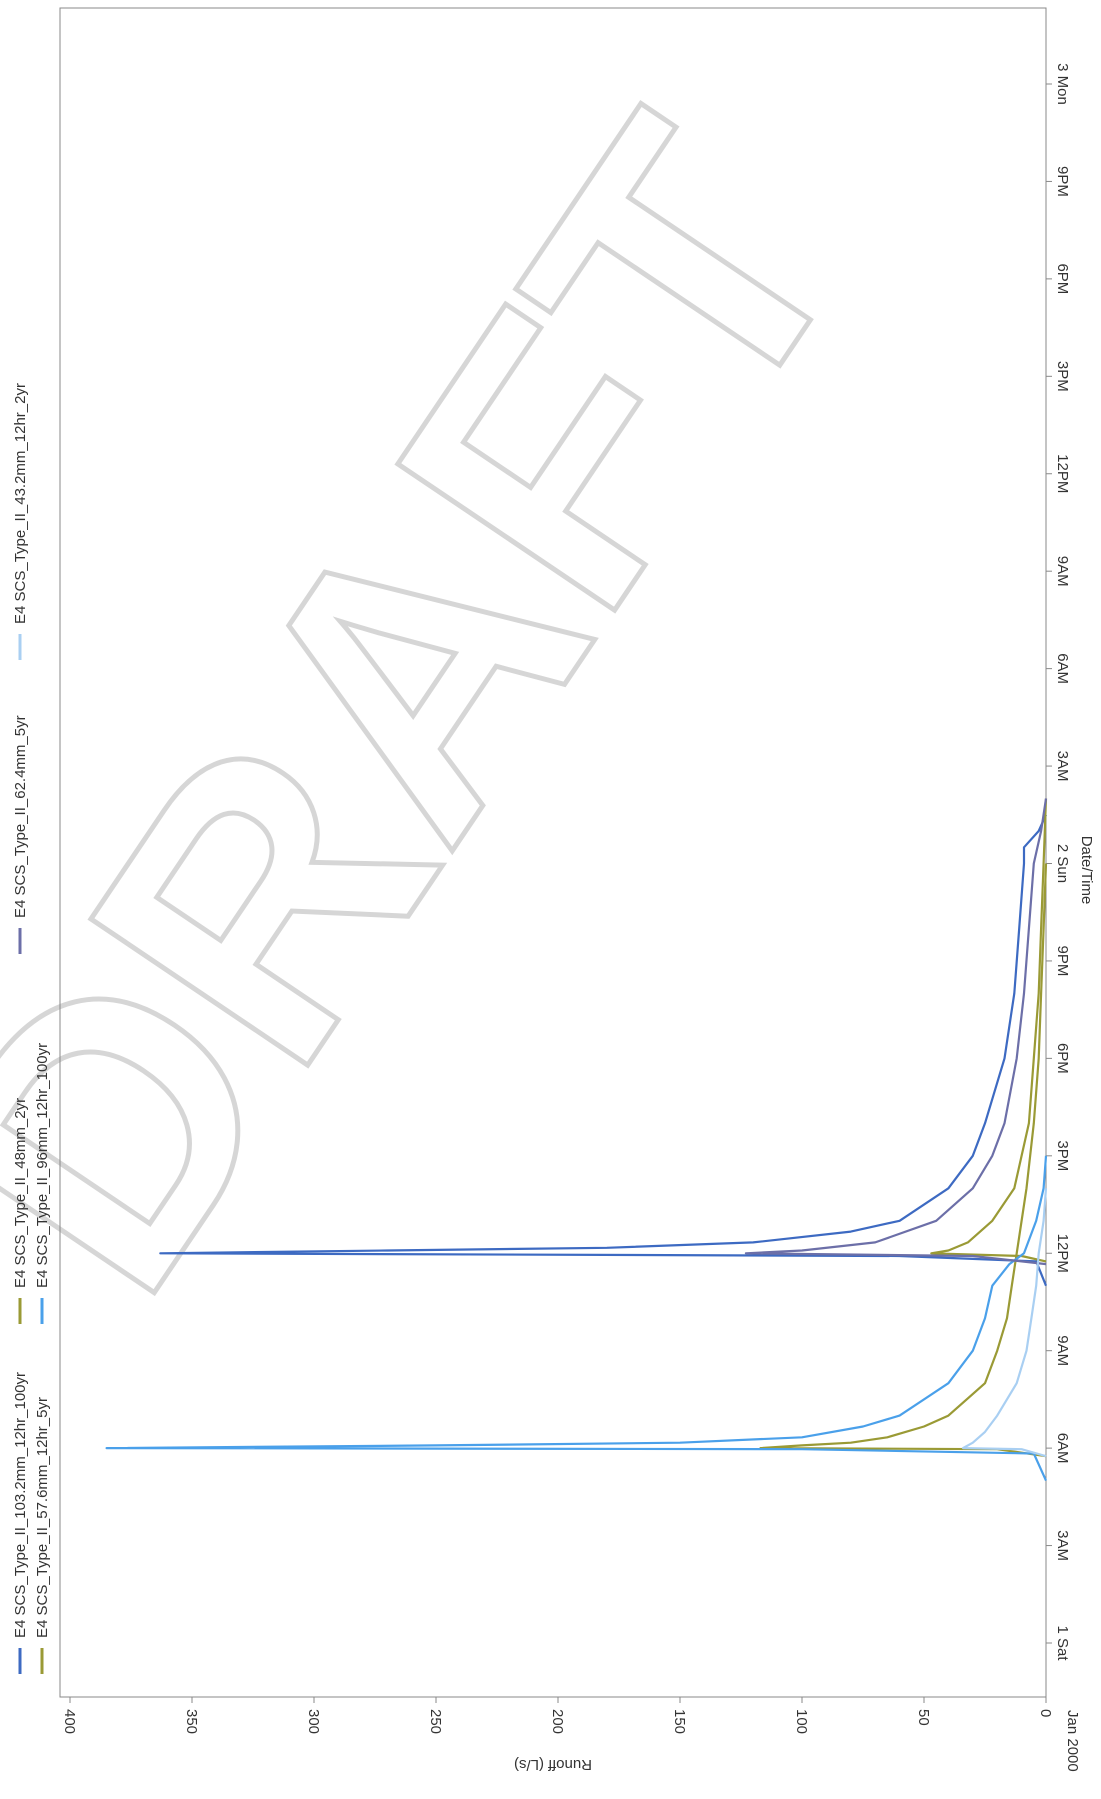 Image resolution: width=1101 pixels, height=1799 pixels. I want to click on runoff-tick-label: 100, so click(801, 1721).